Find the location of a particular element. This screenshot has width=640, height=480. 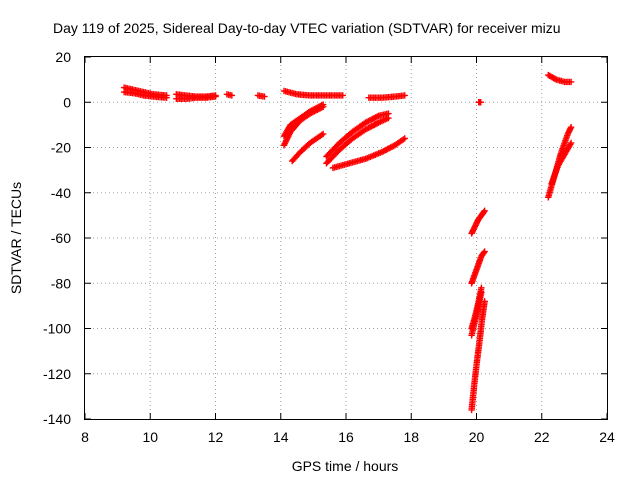

series-arc-2b is located at coordinates (196, 98).